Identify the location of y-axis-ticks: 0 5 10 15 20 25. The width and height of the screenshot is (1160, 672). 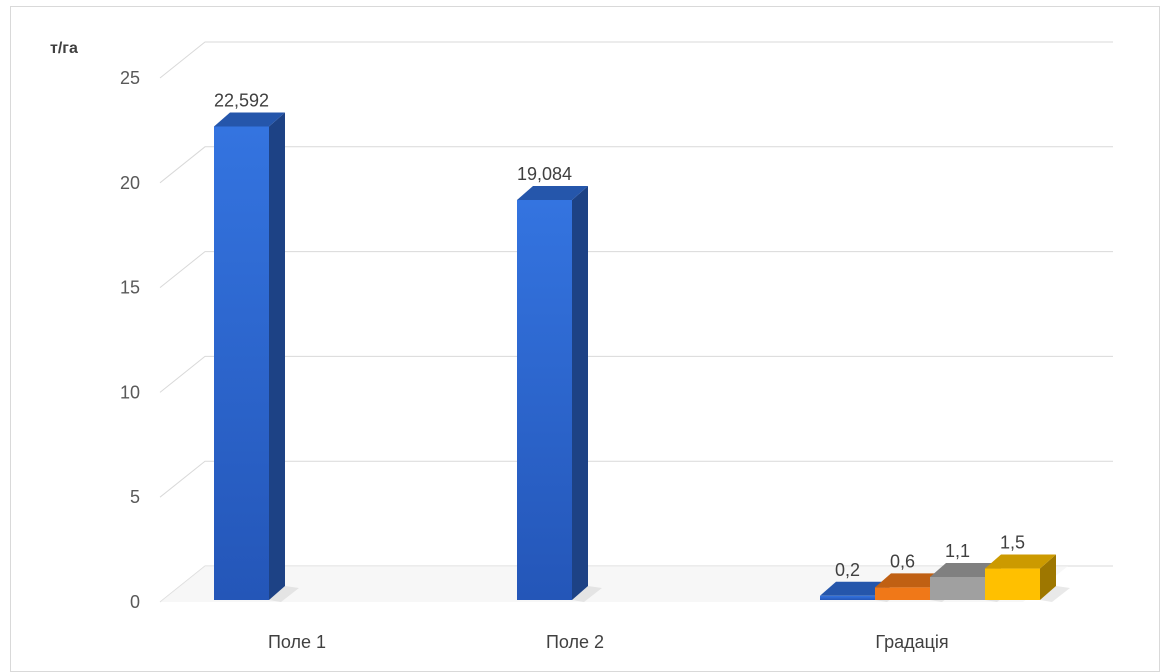
(130, 340).